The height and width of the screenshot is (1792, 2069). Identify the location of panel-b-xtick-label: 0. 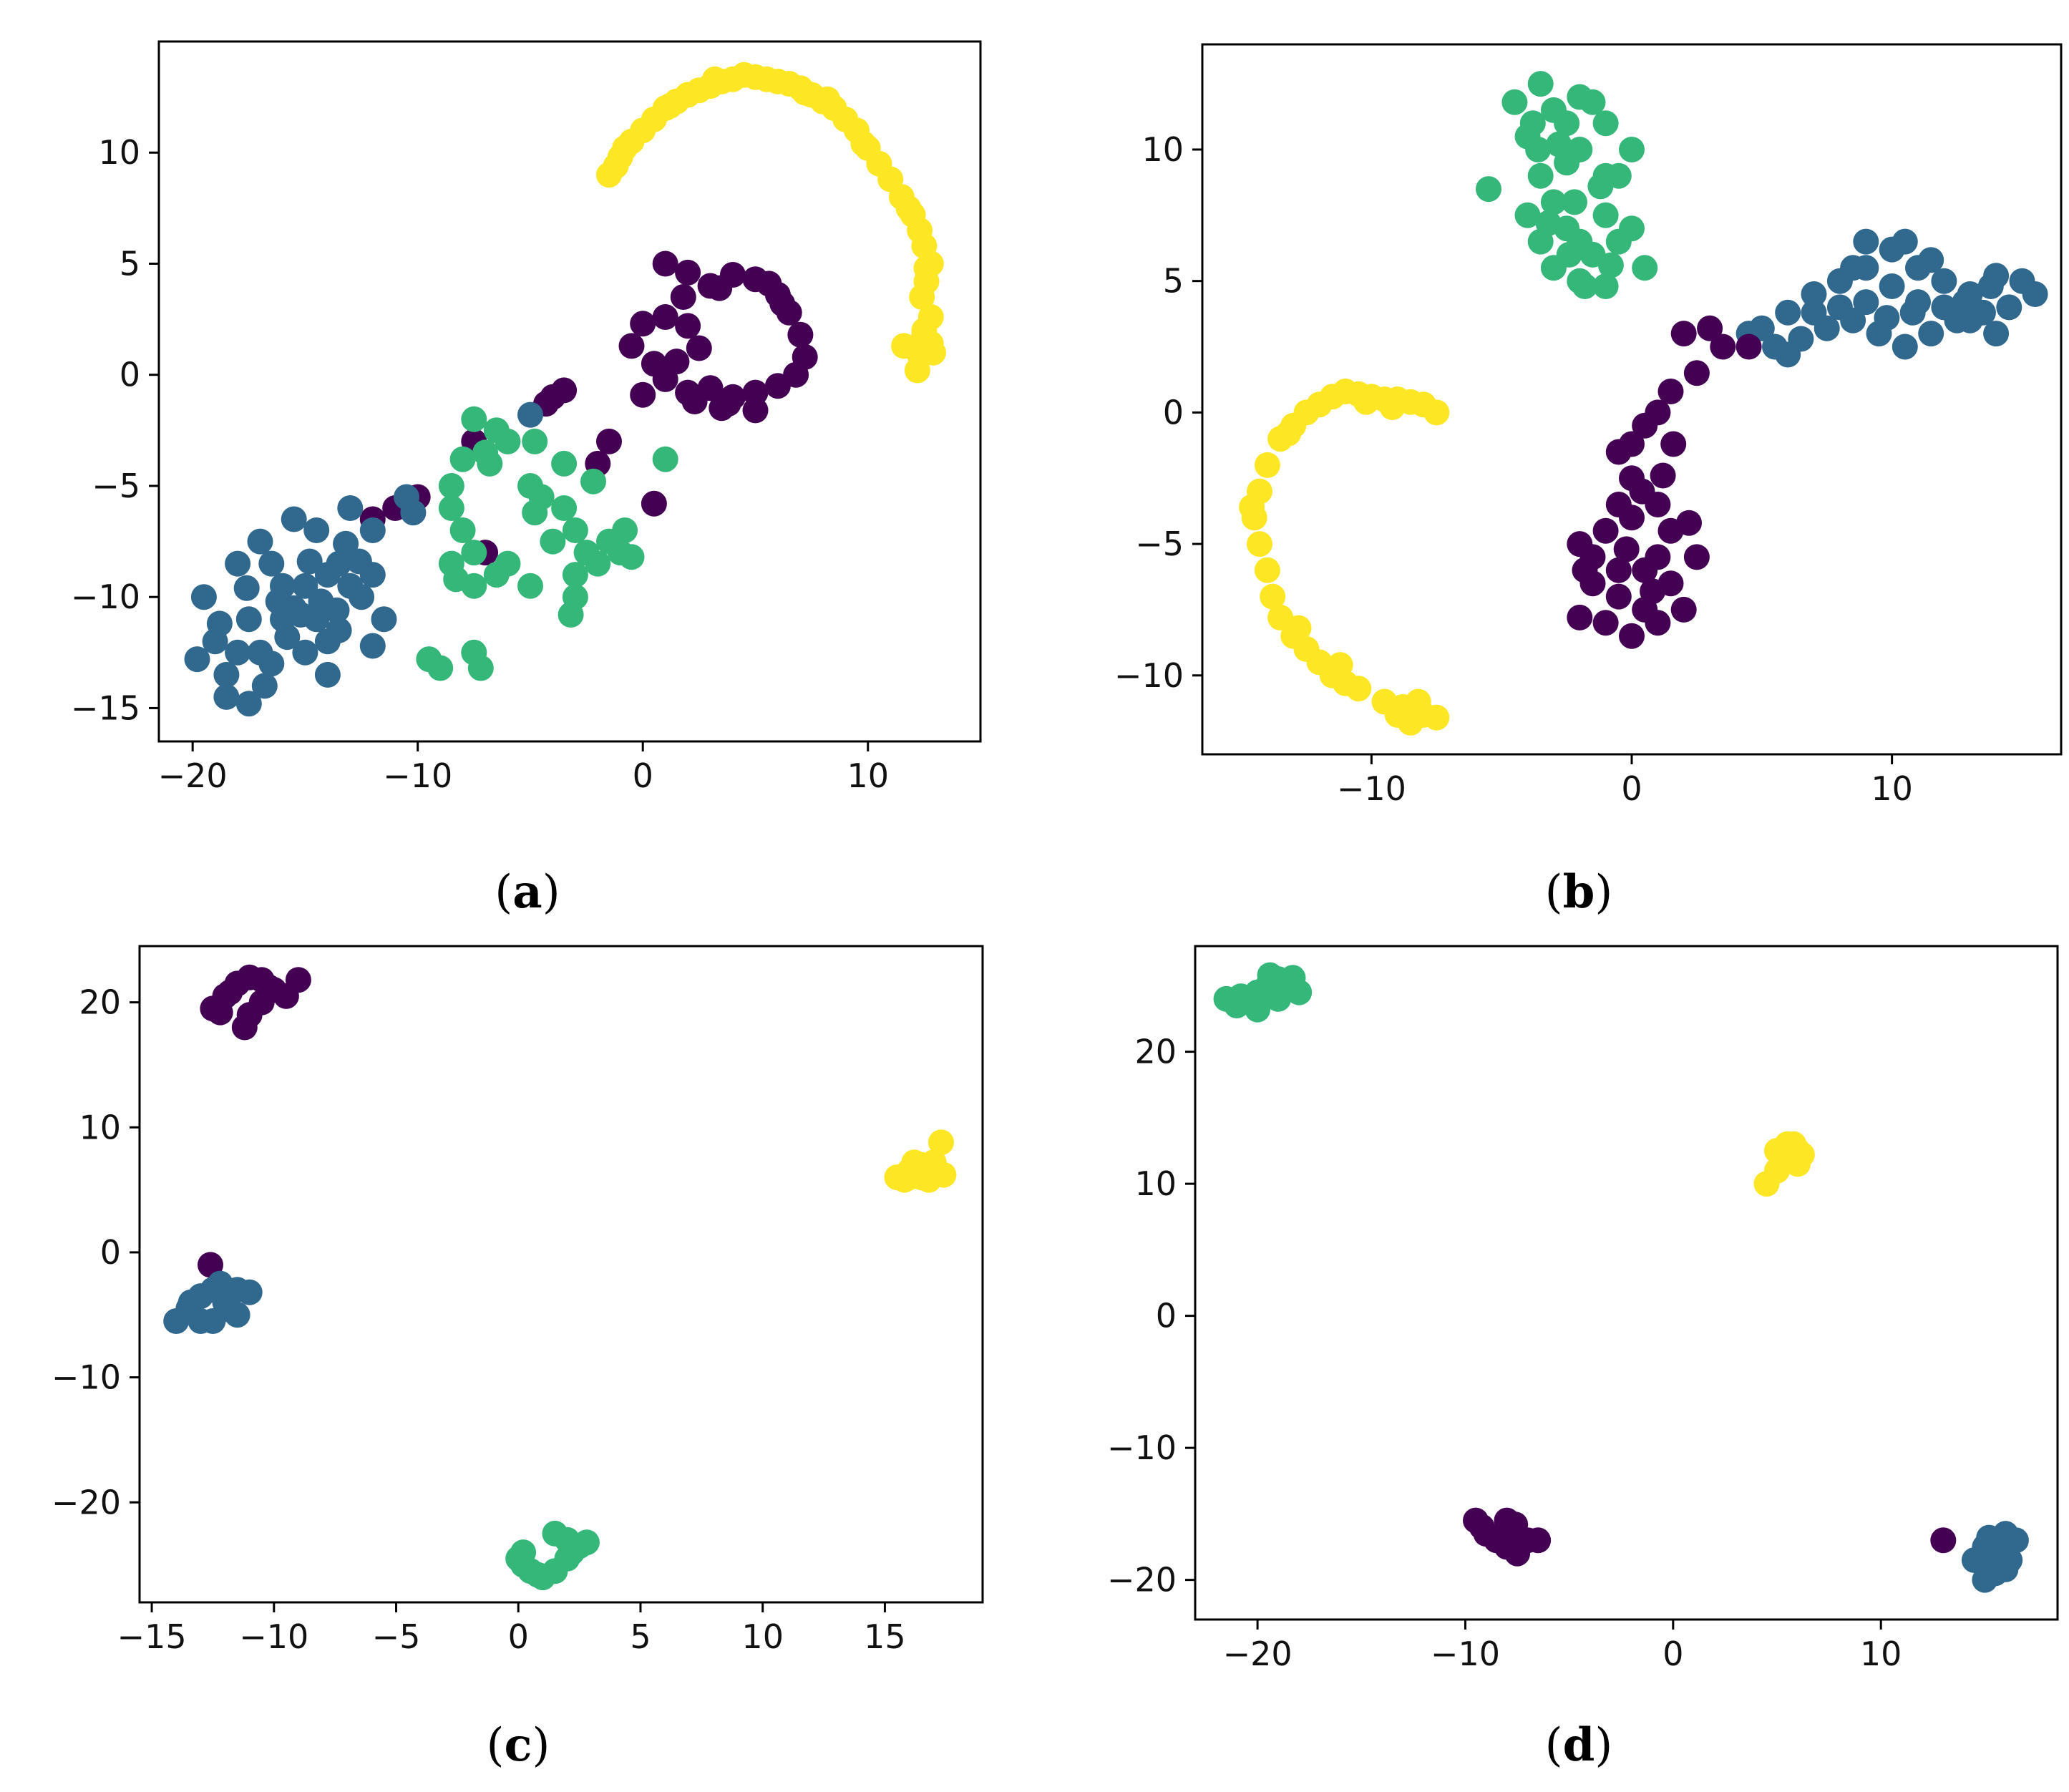
(1631, 789).